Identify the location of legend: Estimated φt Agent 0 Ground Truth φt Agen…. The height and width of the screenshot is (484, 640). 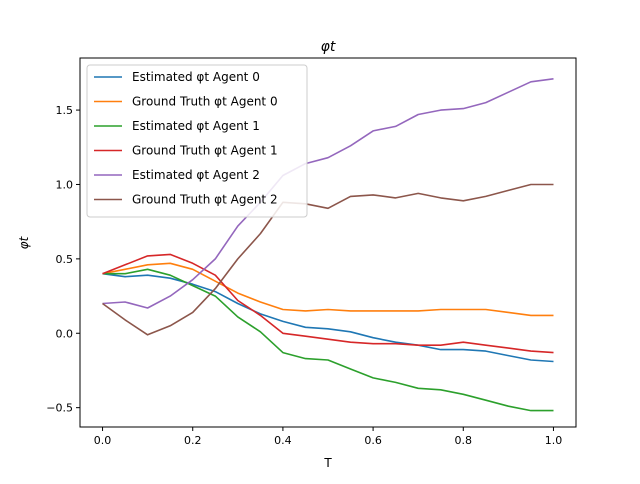
(197, 141).